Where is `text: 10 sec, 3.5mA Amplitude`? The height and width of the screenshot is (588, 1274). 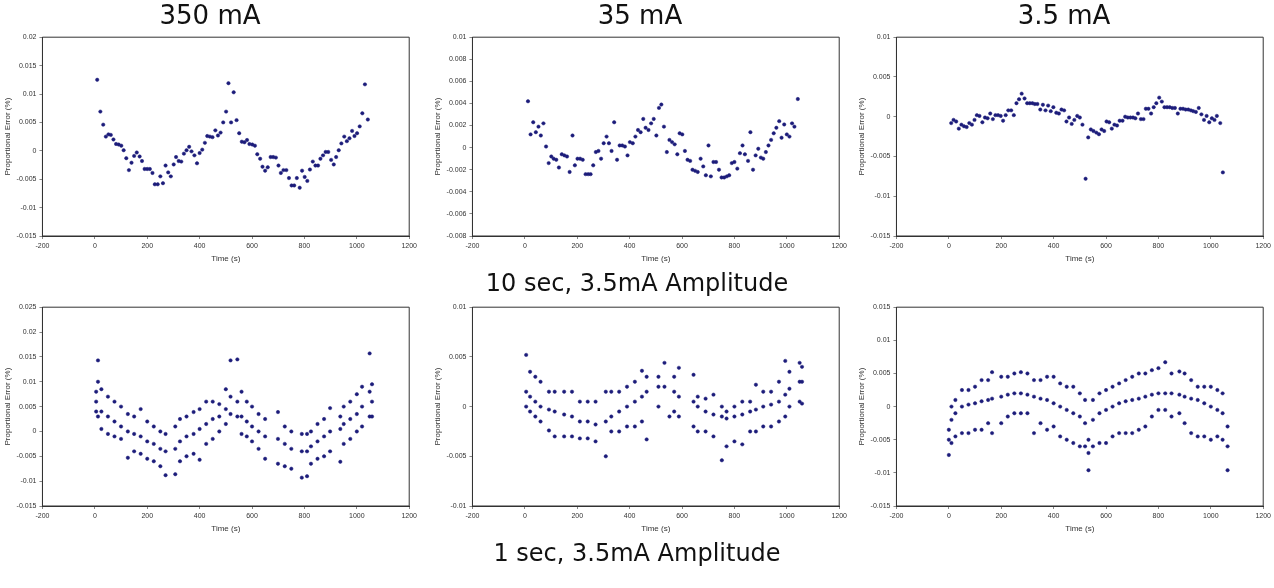 text: 10 sec, 3.5mA Amplitude is located at coordinates (637, 283).